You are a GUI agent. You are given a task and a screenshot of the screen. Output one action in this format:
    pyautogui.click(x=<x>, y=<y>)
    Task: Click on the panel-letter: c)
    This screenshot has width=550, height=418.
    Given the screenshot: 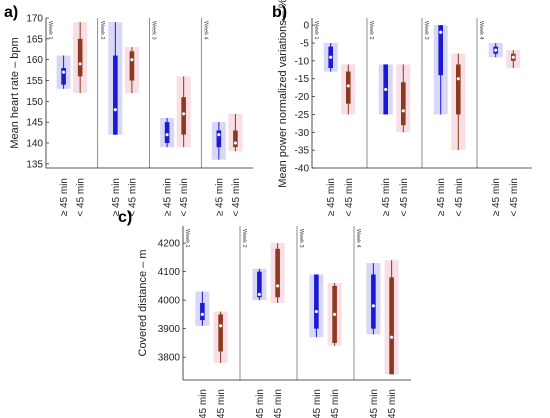 What is the action you would take?
    pyautogui.click(x=125, y=217)
    